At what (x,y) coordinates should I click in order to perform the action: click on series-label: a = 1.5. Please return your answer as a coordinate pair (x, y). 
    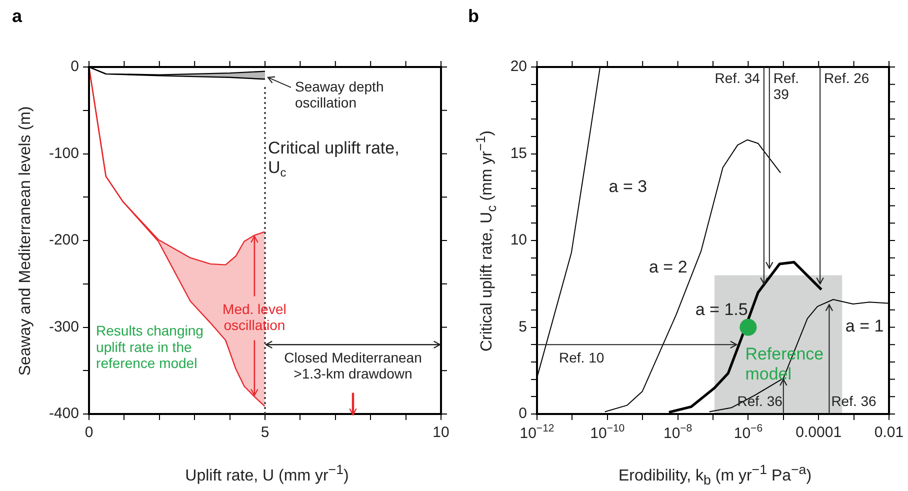
    Looking at the image, I should click on (721, 310).